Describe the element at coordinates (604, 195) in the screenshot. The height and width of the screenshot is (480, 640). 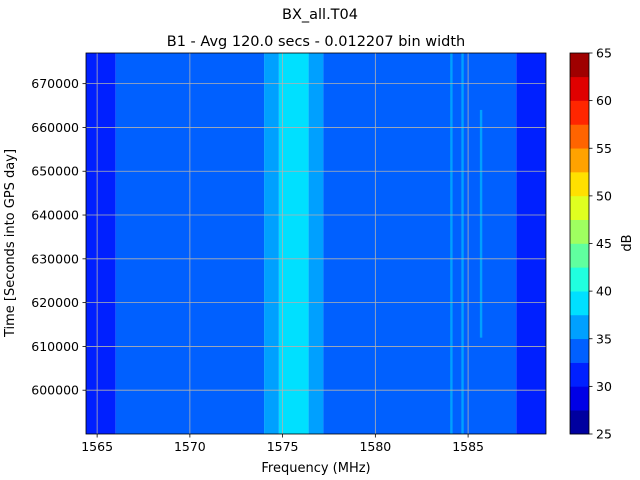
I see `colorbar-tick-label-5: 50` at that location.